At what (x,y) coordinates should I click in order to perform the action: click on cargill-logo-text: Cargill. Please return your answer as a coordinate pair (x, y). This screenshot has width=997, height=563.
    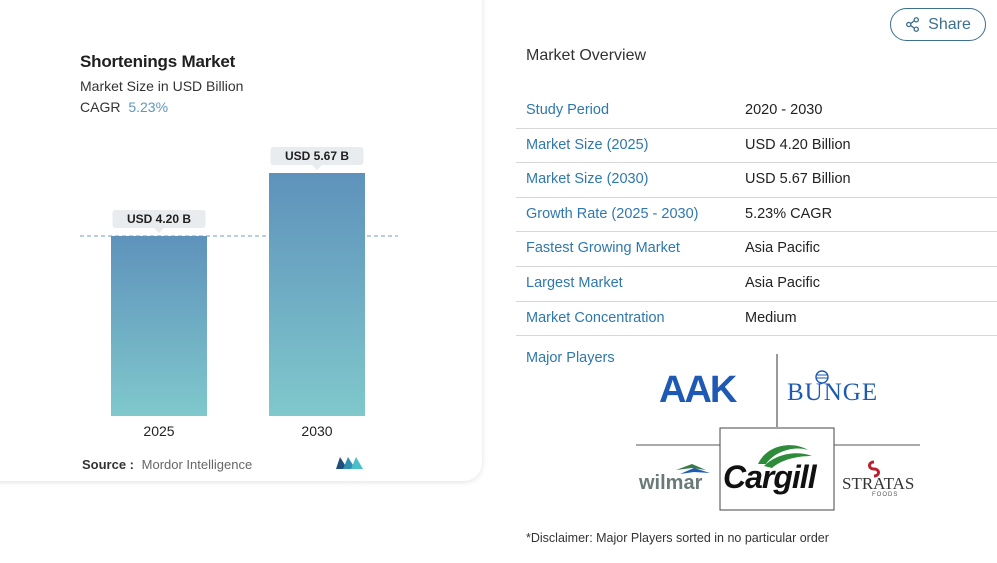
    Looking at the image, I should click on (770, 477).